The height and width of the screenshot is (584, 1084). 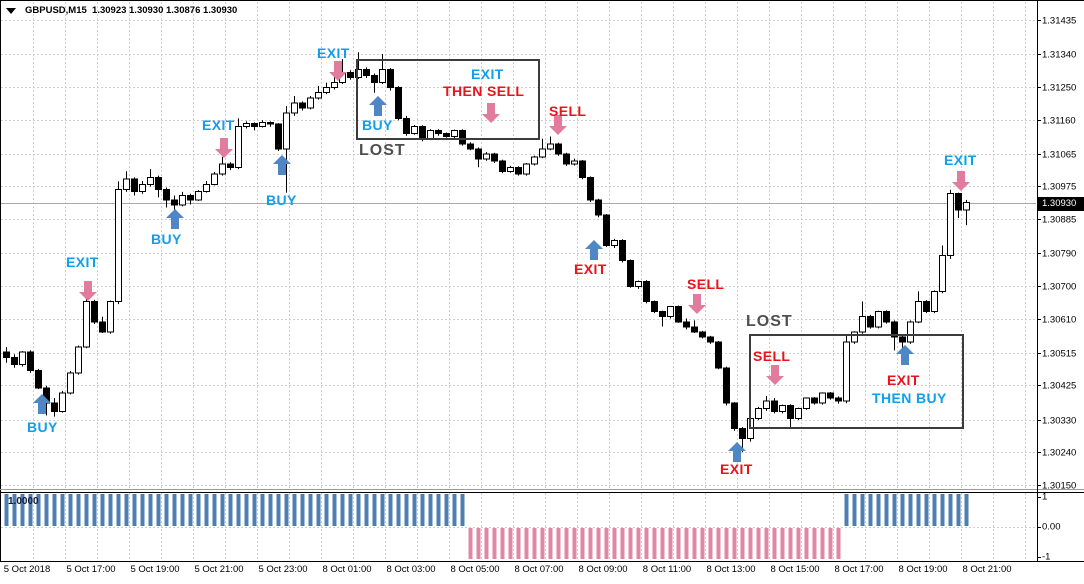 I want to click on time-axis-label: 5 Oct 19:00, so click(x=155, y=569).